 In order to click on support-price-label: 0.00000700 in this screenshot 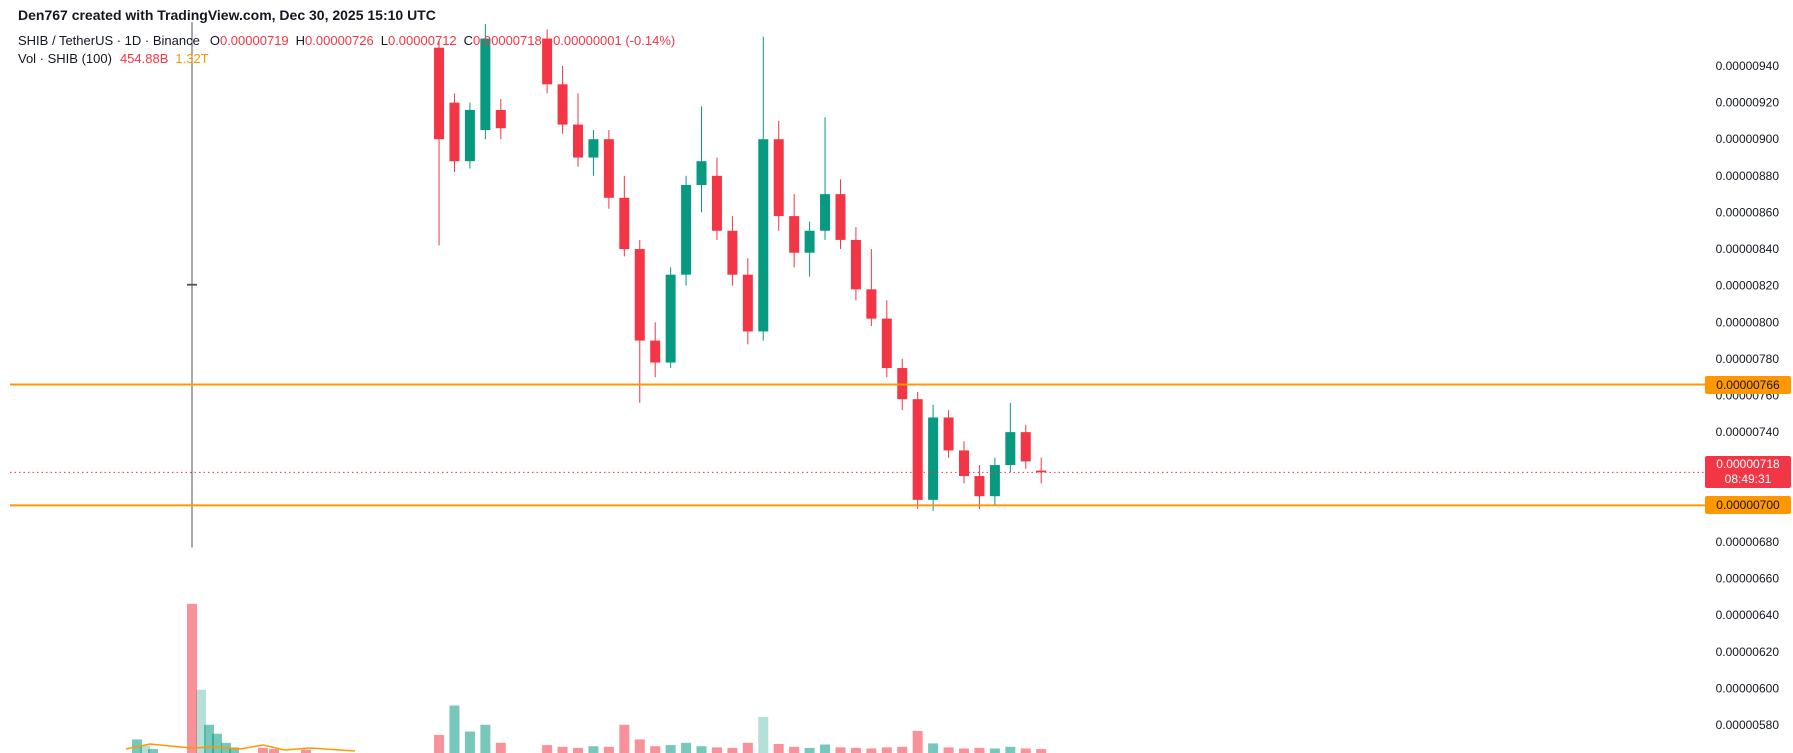, I will do `click(1748, 505)`.